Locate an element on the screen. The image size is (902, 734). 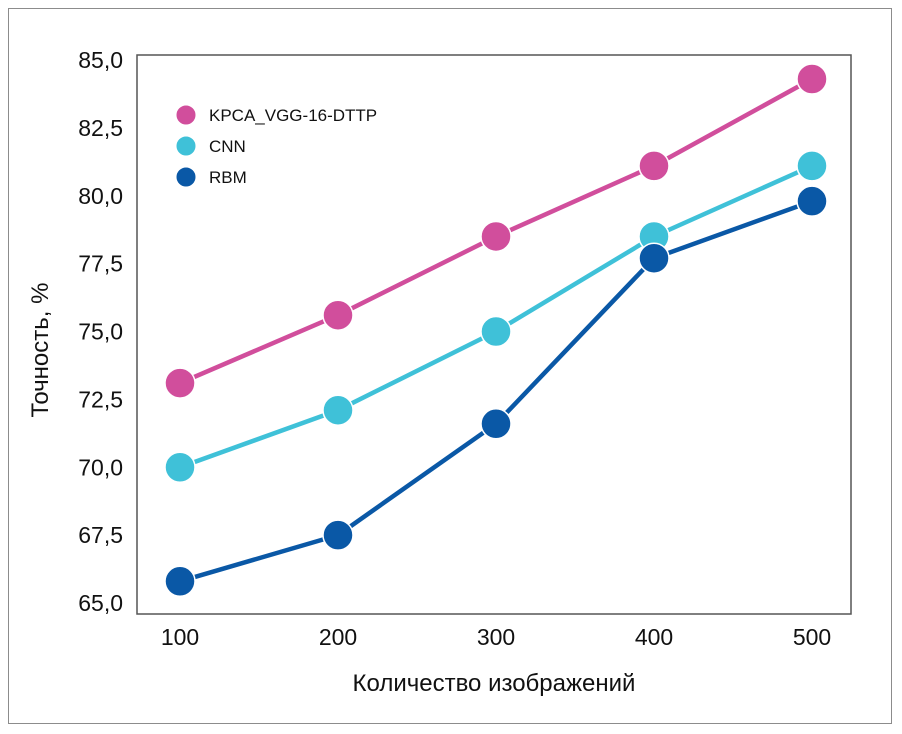
y-tick-label: 85,0 is located at coordinates (100, 60).